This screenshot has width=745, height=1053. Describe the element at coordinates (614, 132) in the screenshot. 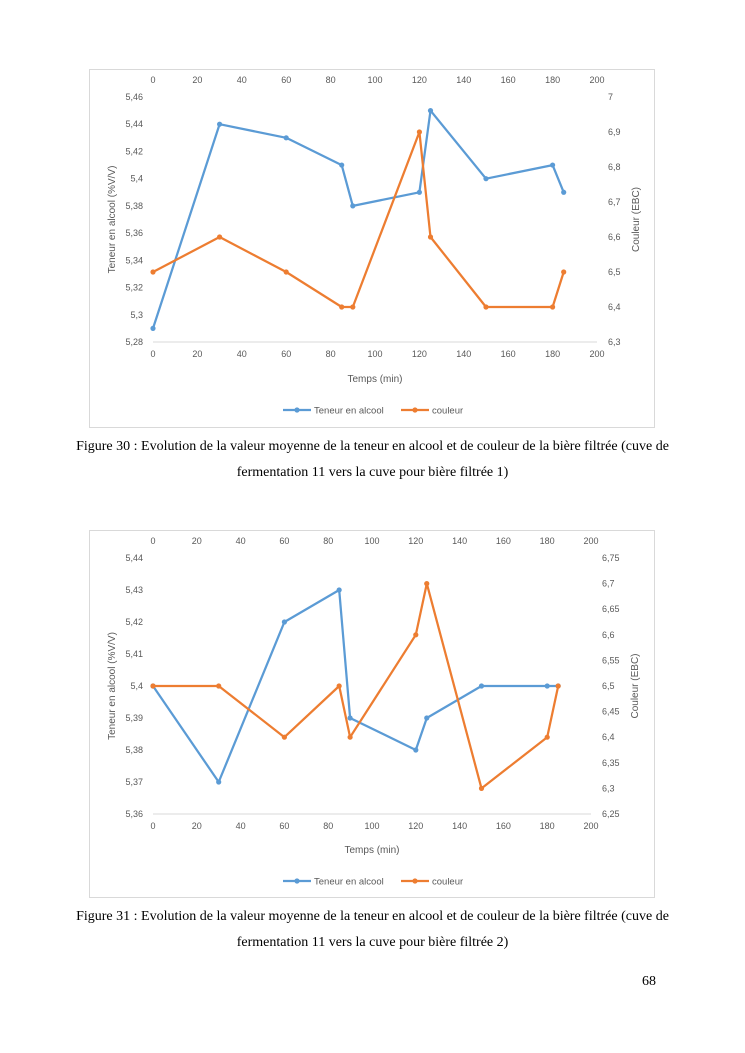

I see `y2-tick-label: 6,9` at that location.